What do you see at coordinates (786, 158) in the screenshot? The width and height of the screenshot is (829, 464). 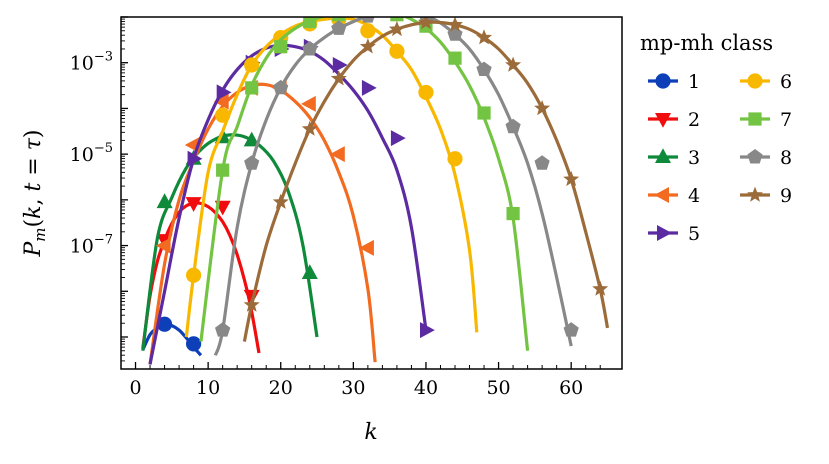 I see `legend-label: 8` at bounding box center [786, 158].